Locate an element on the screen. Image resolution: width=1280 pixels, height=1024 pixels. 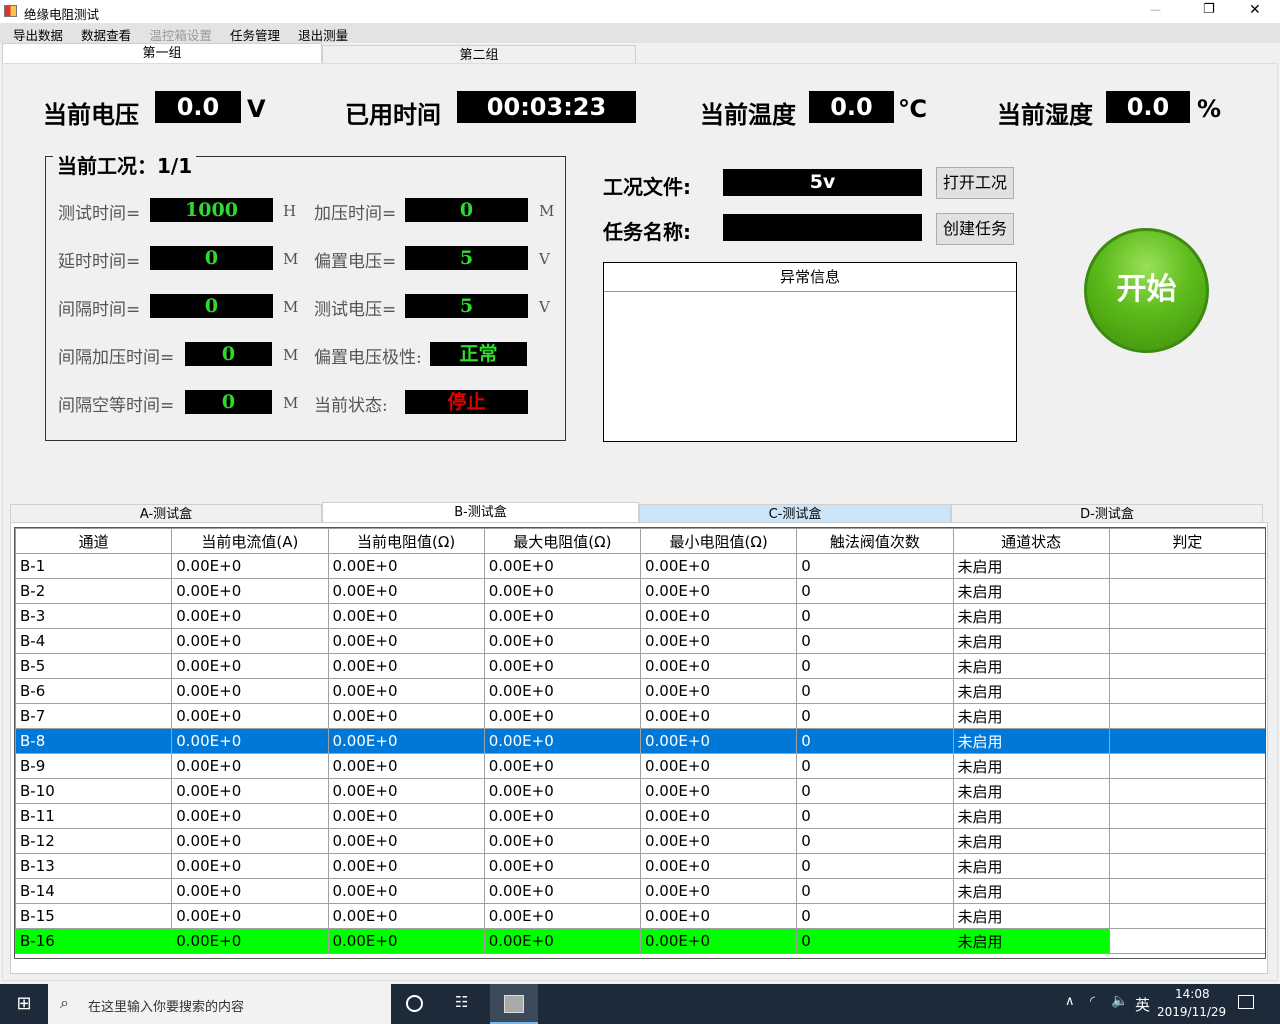
cortana-icon is located at coordinates (414, 1003).